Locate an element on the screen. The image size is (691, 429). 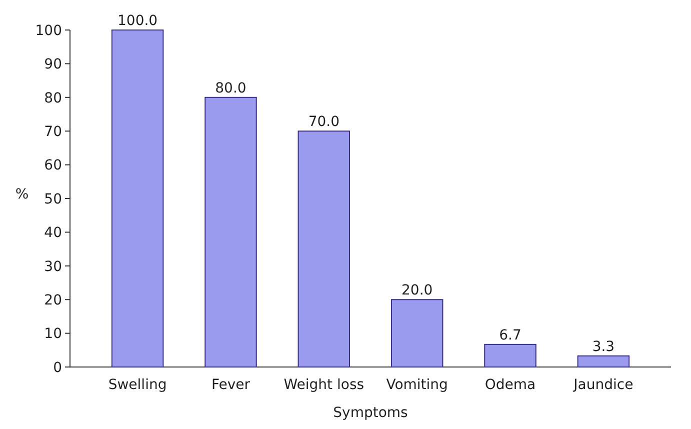
y-tick-label: 80 is located at coordinates (53, 98).